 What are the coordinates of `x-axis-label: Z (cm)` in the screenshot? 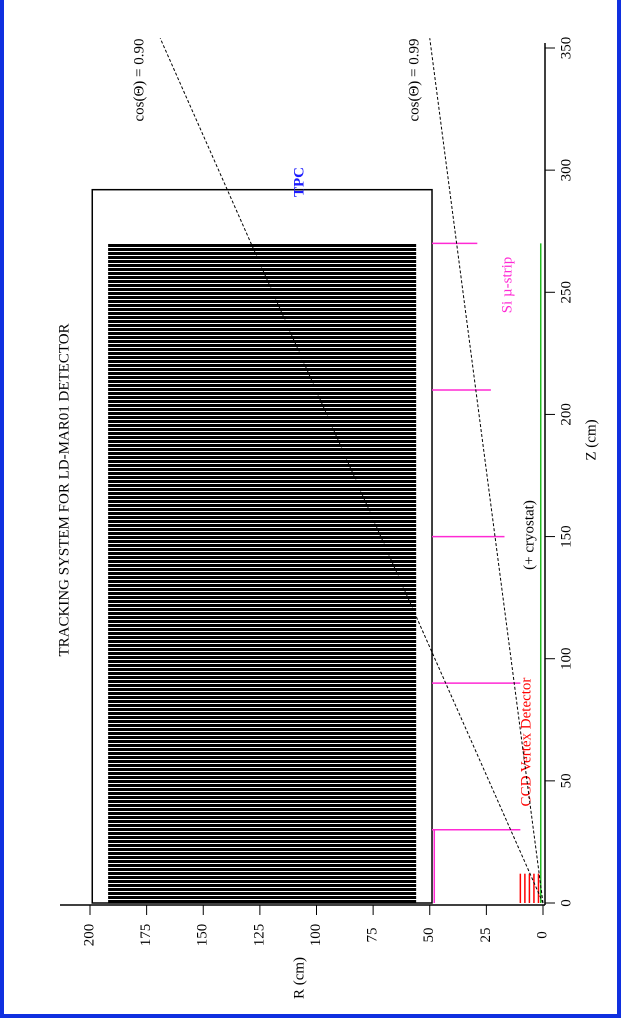 It's located at (591, 439).